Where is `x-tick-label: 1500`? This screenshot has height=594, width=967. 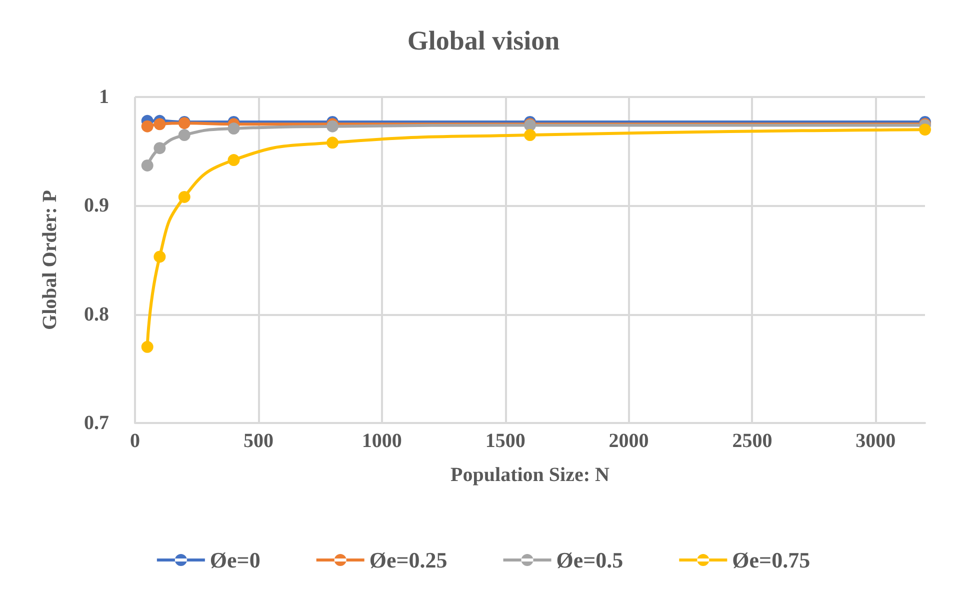
x-tick-label: 1500 is located at coordinates (505, 441).